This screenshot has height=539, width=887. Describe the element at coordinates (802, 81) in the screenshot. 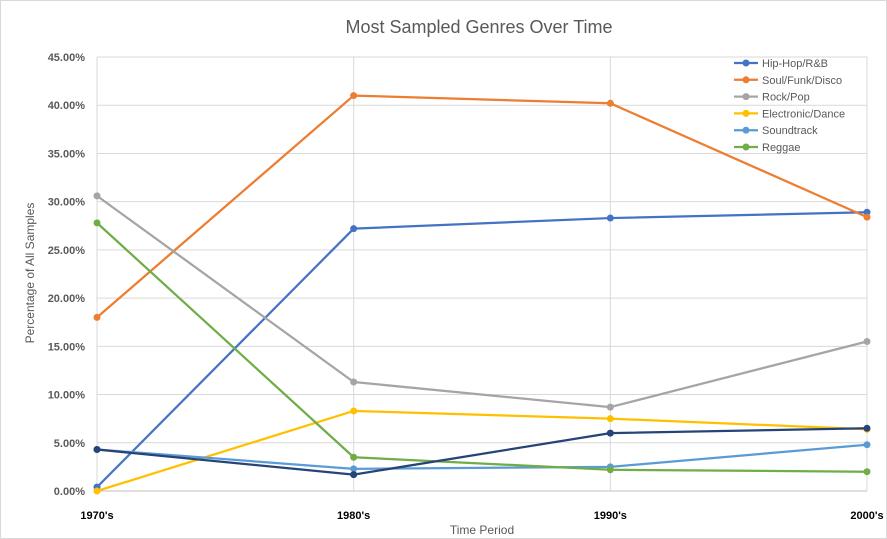

I see `legend-label: Soul/Funk/Disco` at that location.